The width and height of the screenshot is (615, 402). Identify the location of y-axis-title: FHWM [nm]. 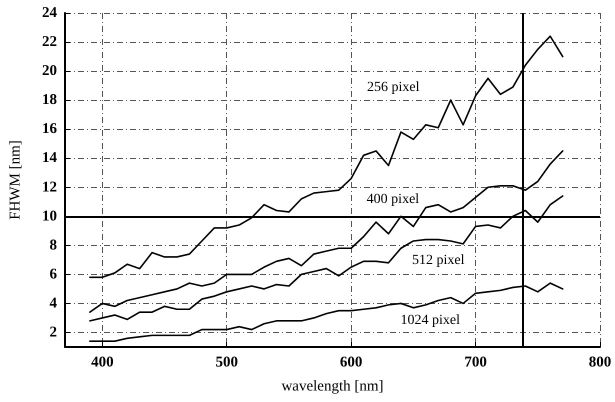
(16, 180).